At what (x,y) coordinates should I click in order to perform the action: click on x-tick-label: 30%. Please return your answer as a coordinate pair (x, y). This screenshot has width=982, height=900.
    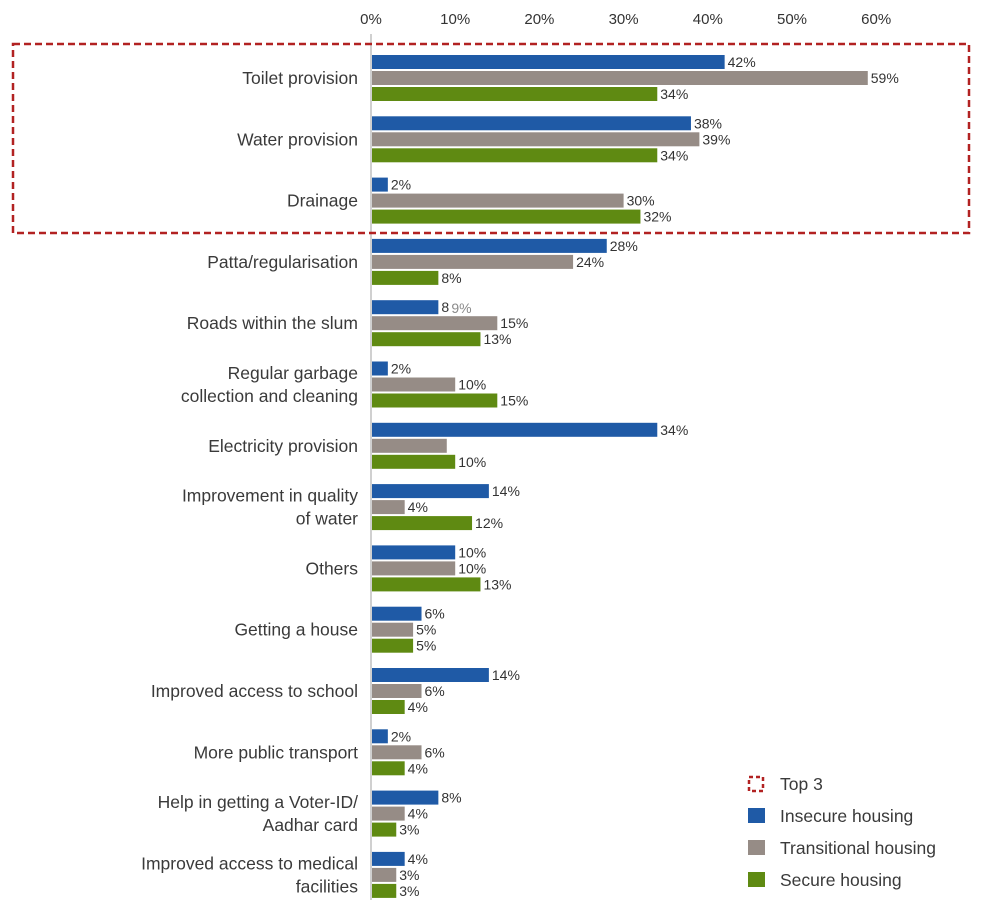
    Looking at the image, I should click on (624, 19).